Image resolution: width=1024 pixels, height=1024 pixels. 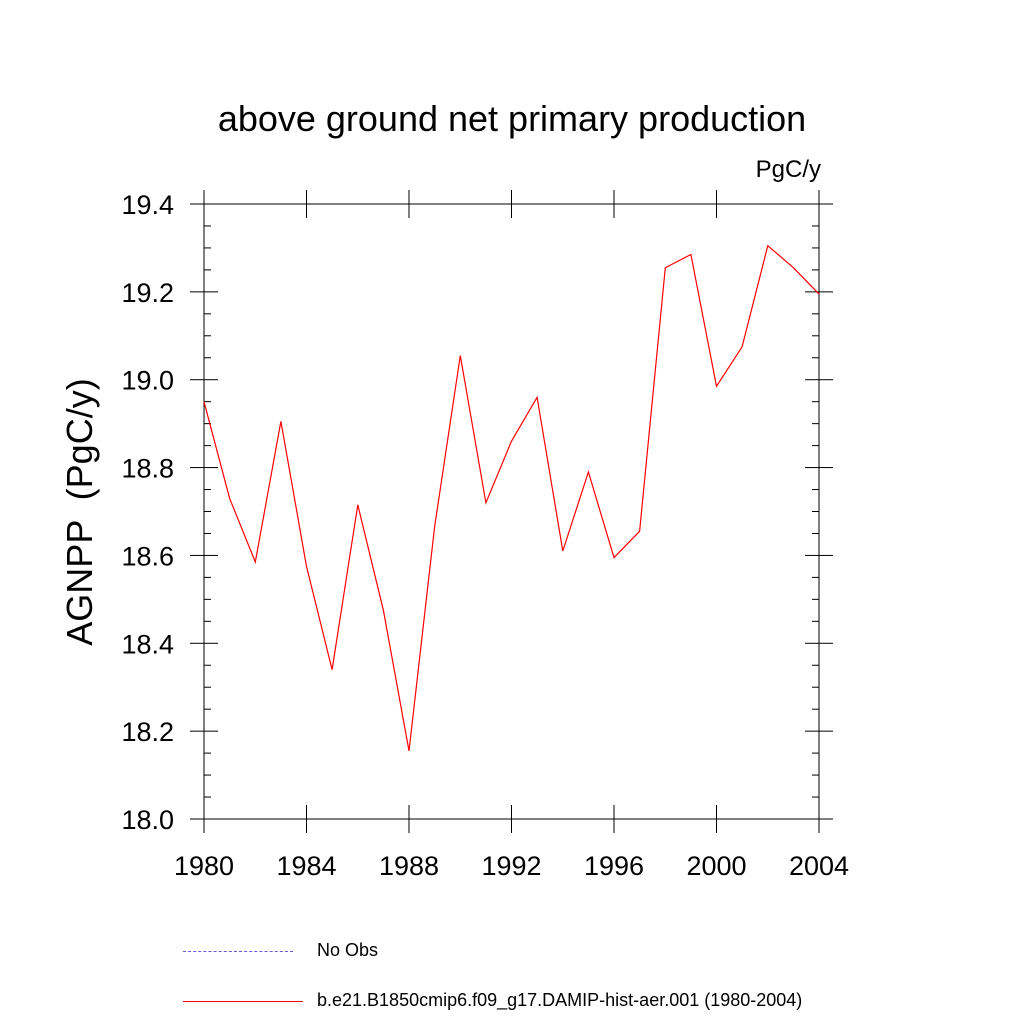 What do you see at coordinates (788, 169) in the screenshot?
I see `units-label: PgC/y` at bounding box center [788, 169].